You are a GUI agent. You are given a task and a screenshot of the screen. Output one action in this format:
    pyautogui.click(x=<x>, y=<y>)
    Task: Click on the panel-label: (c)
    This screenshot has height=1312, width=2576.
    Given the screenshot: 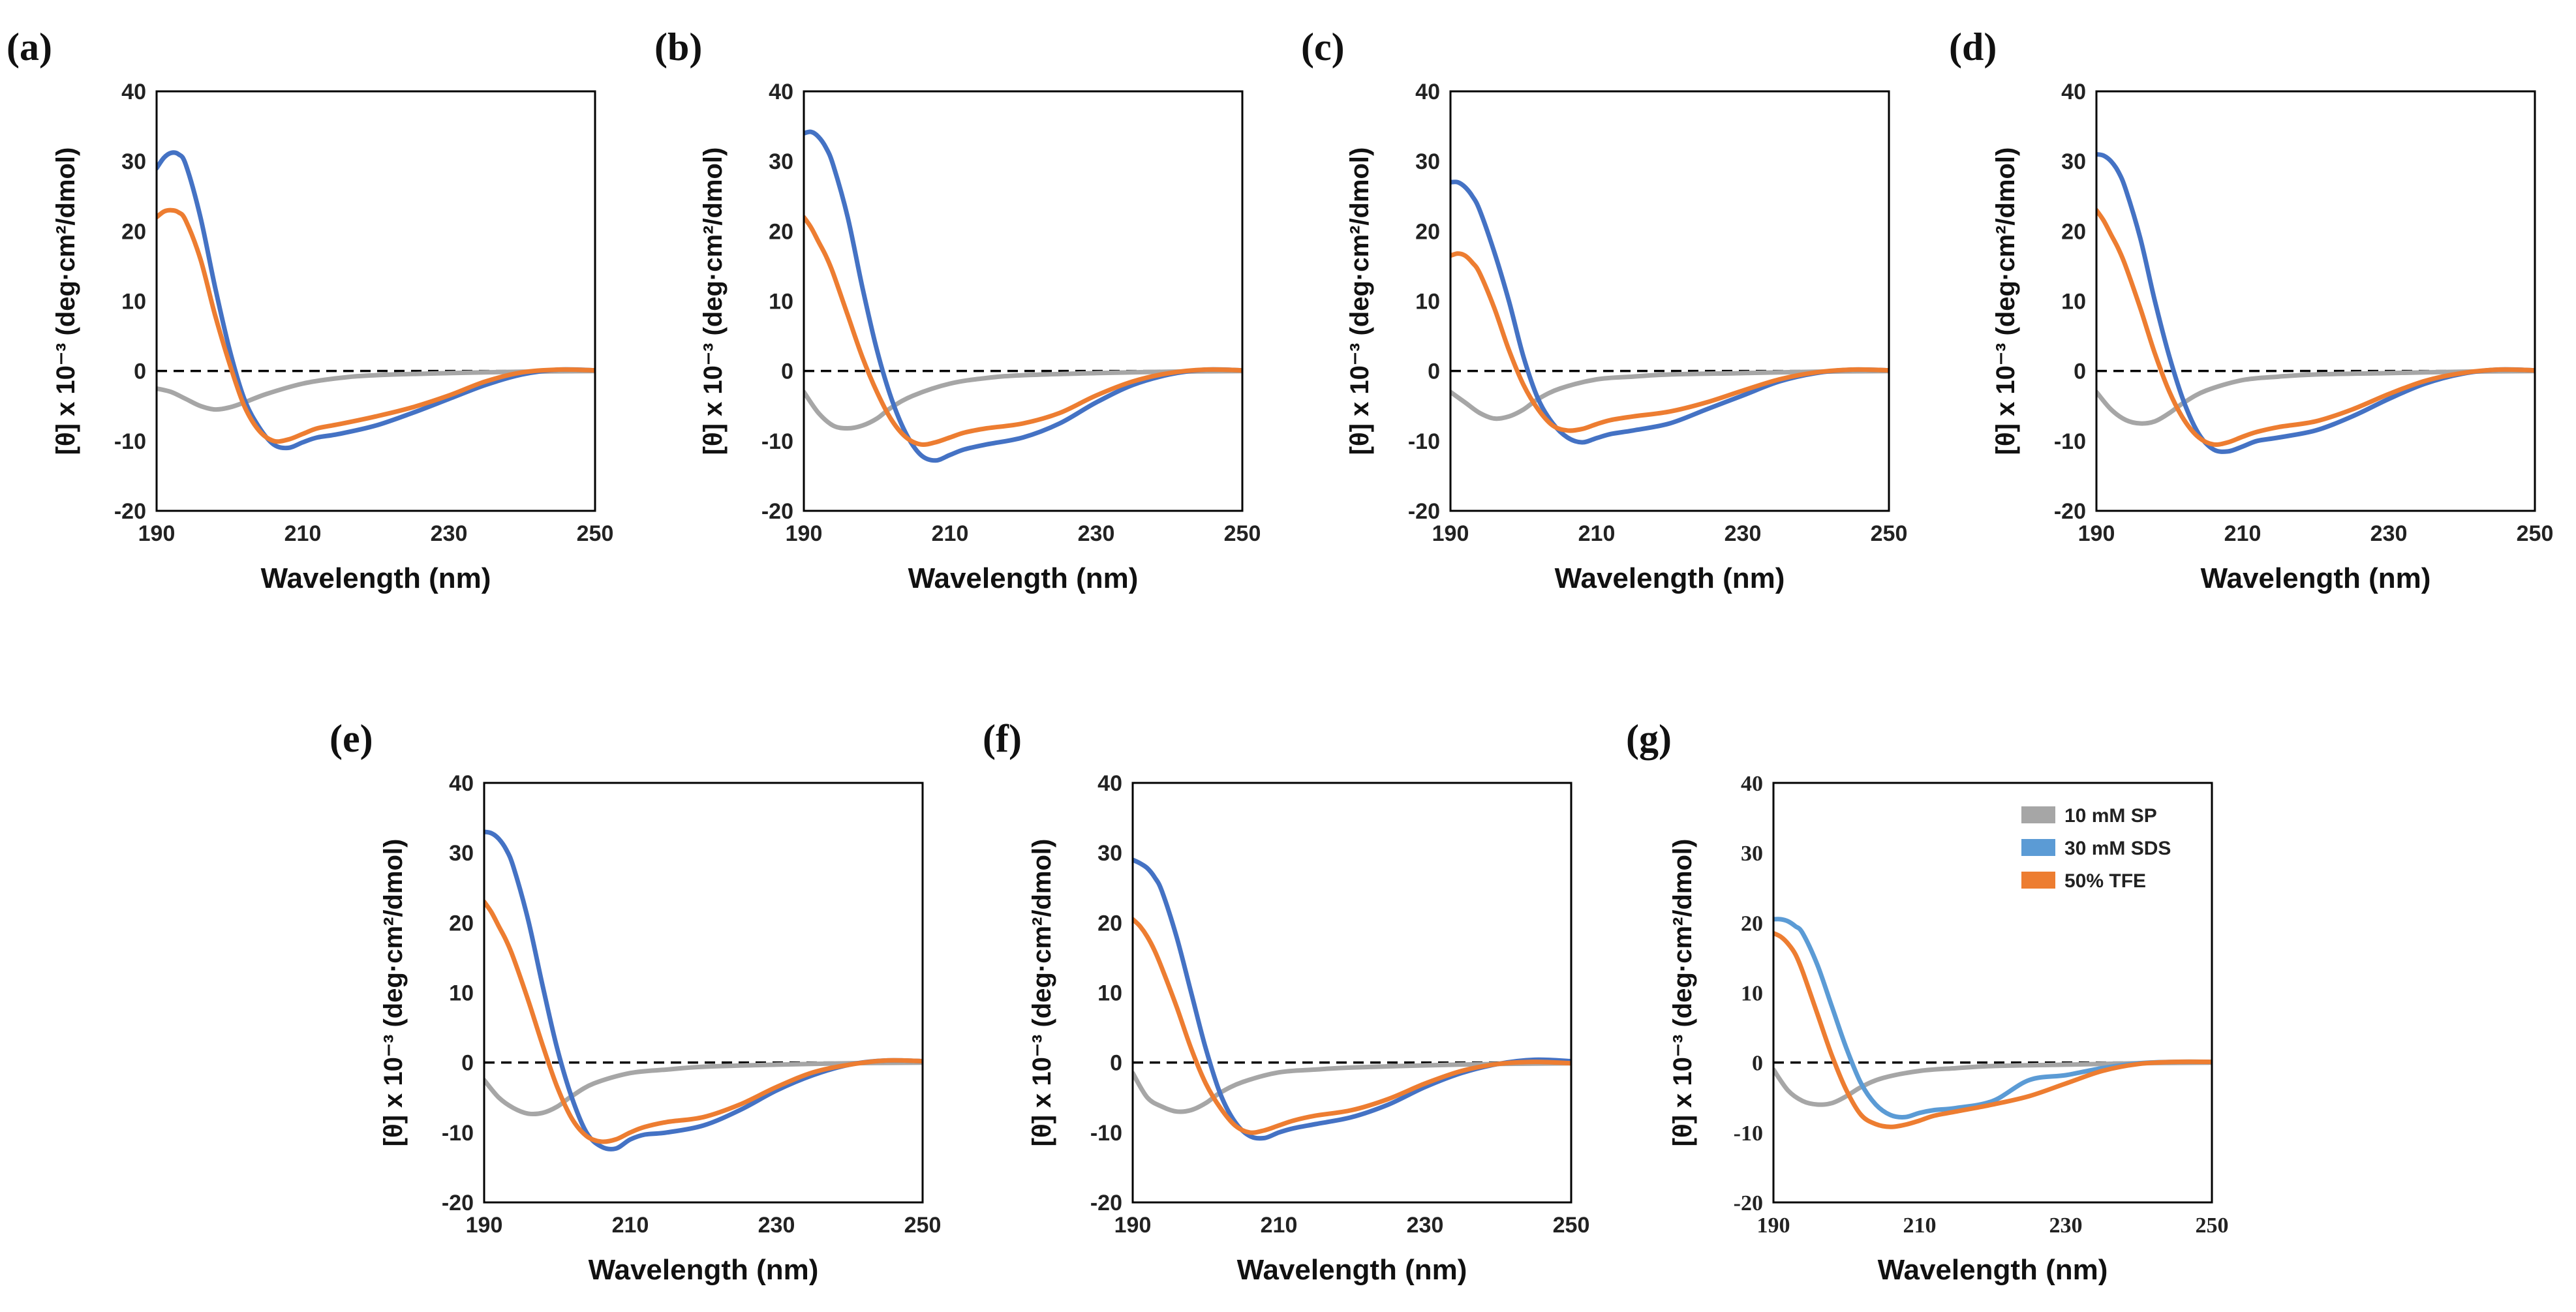 What is the action you would take?
    pyautogui.click(x=1323, y=47)
    